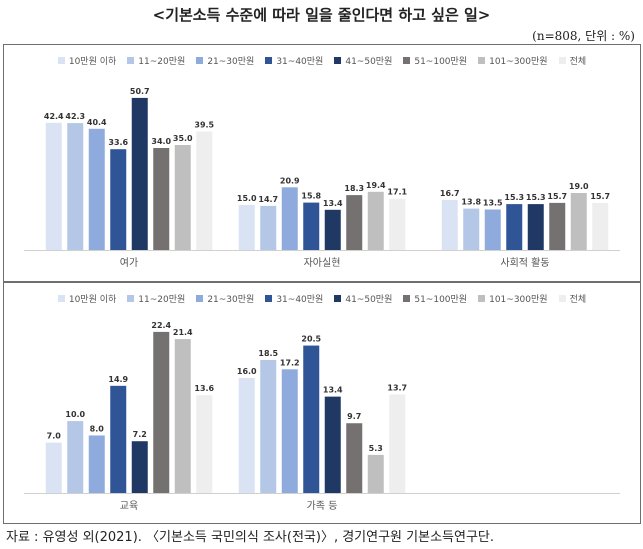  Describe the element at coordinates (294, 298) in the screenshot. I see `legend-item: 31~40만원` at that location.